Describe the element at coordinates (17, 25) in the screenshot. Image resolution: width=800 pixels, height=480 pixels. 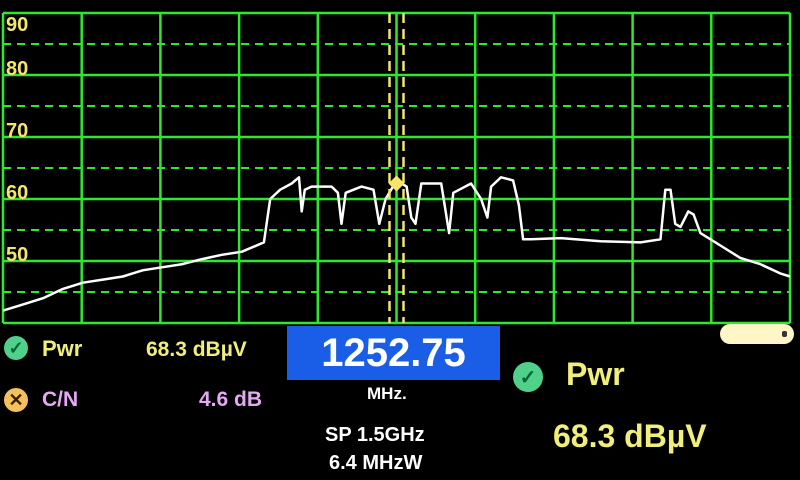
I see `y-tick-label: 90` at that location.